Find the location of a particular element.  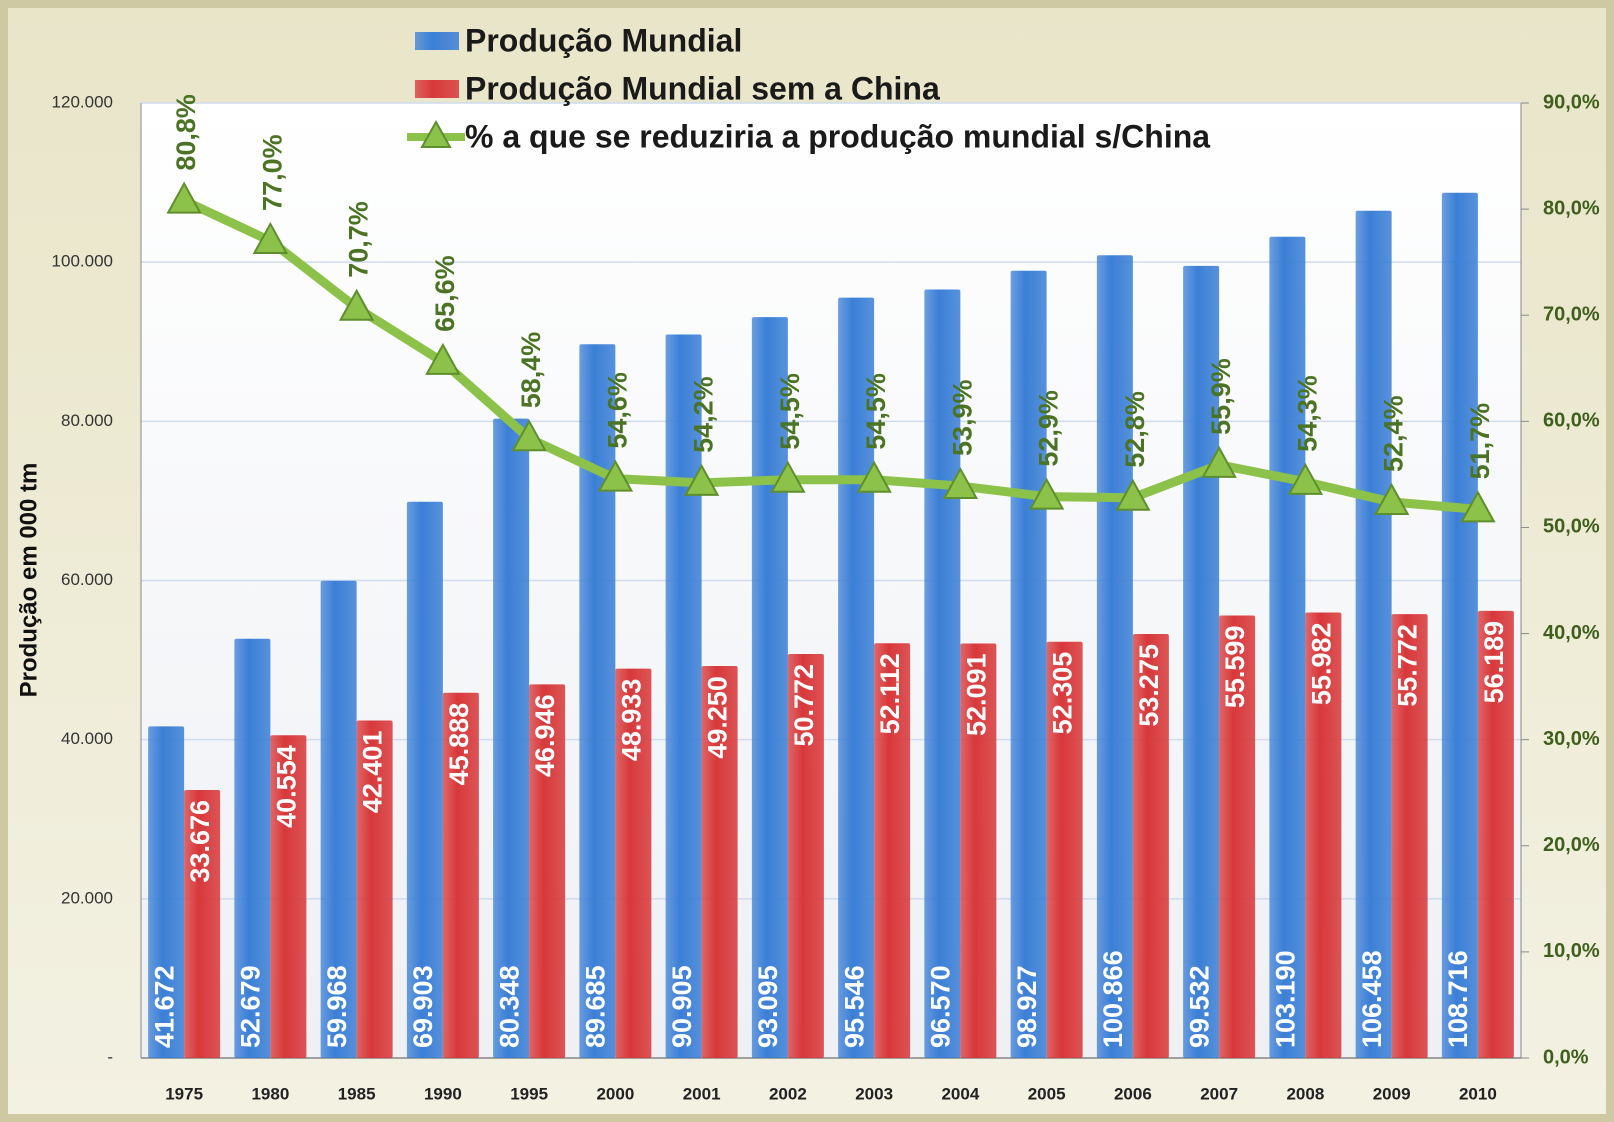

data-label: 52,4% is located at coordinates (1394, 433).